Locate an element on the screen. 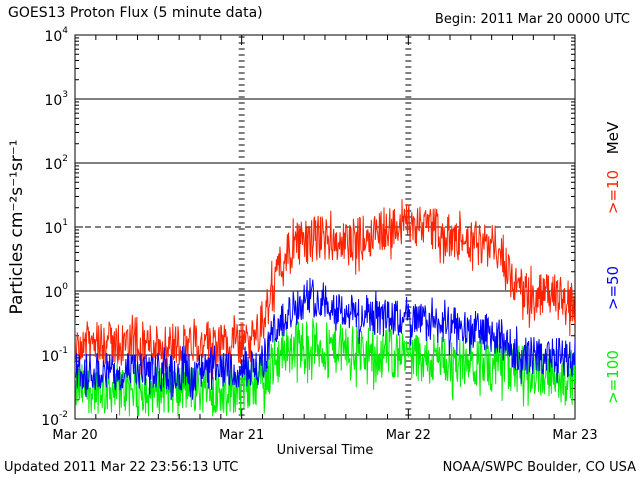 The width and height of the screenshot is (640, 480). y-tick-label: 10⁰ is located at coordinates (56, 291).